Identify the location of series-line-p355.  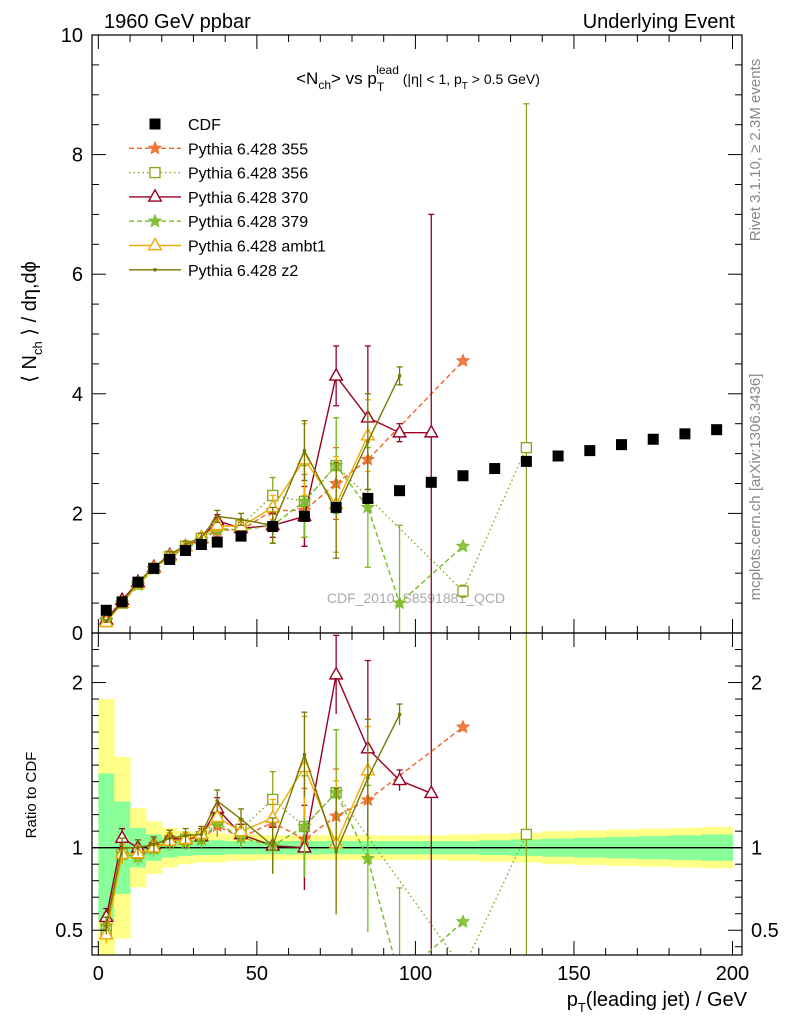
(284, 490).